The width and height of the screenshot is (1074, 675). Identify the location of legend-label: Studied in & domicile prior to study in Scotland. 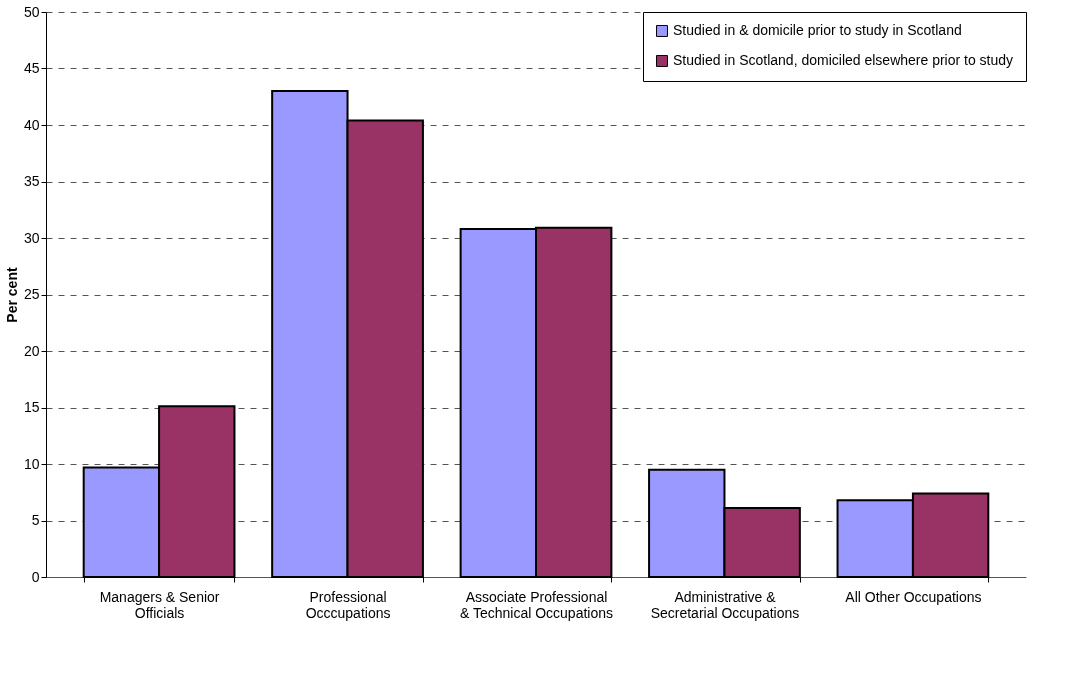
(817, 30).